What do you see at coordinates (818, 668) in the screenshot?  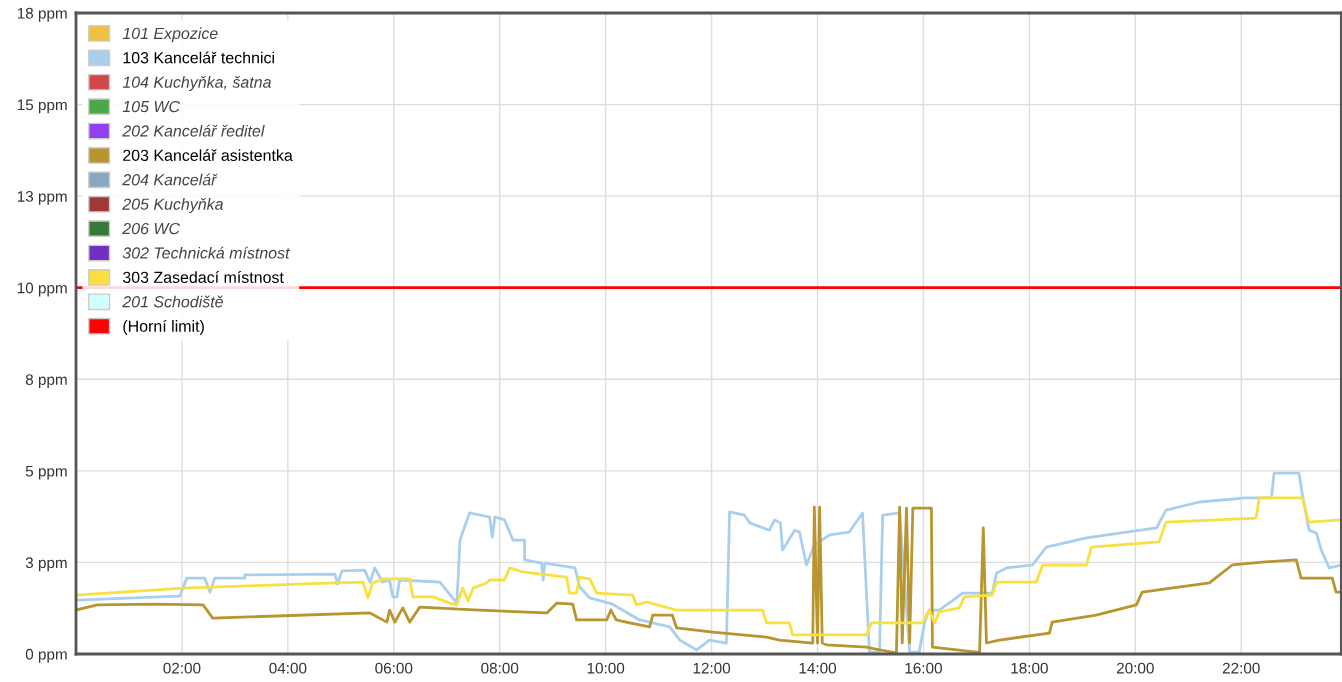 I see `x-tick-label: 14:00` at bounding box center [818, 668].